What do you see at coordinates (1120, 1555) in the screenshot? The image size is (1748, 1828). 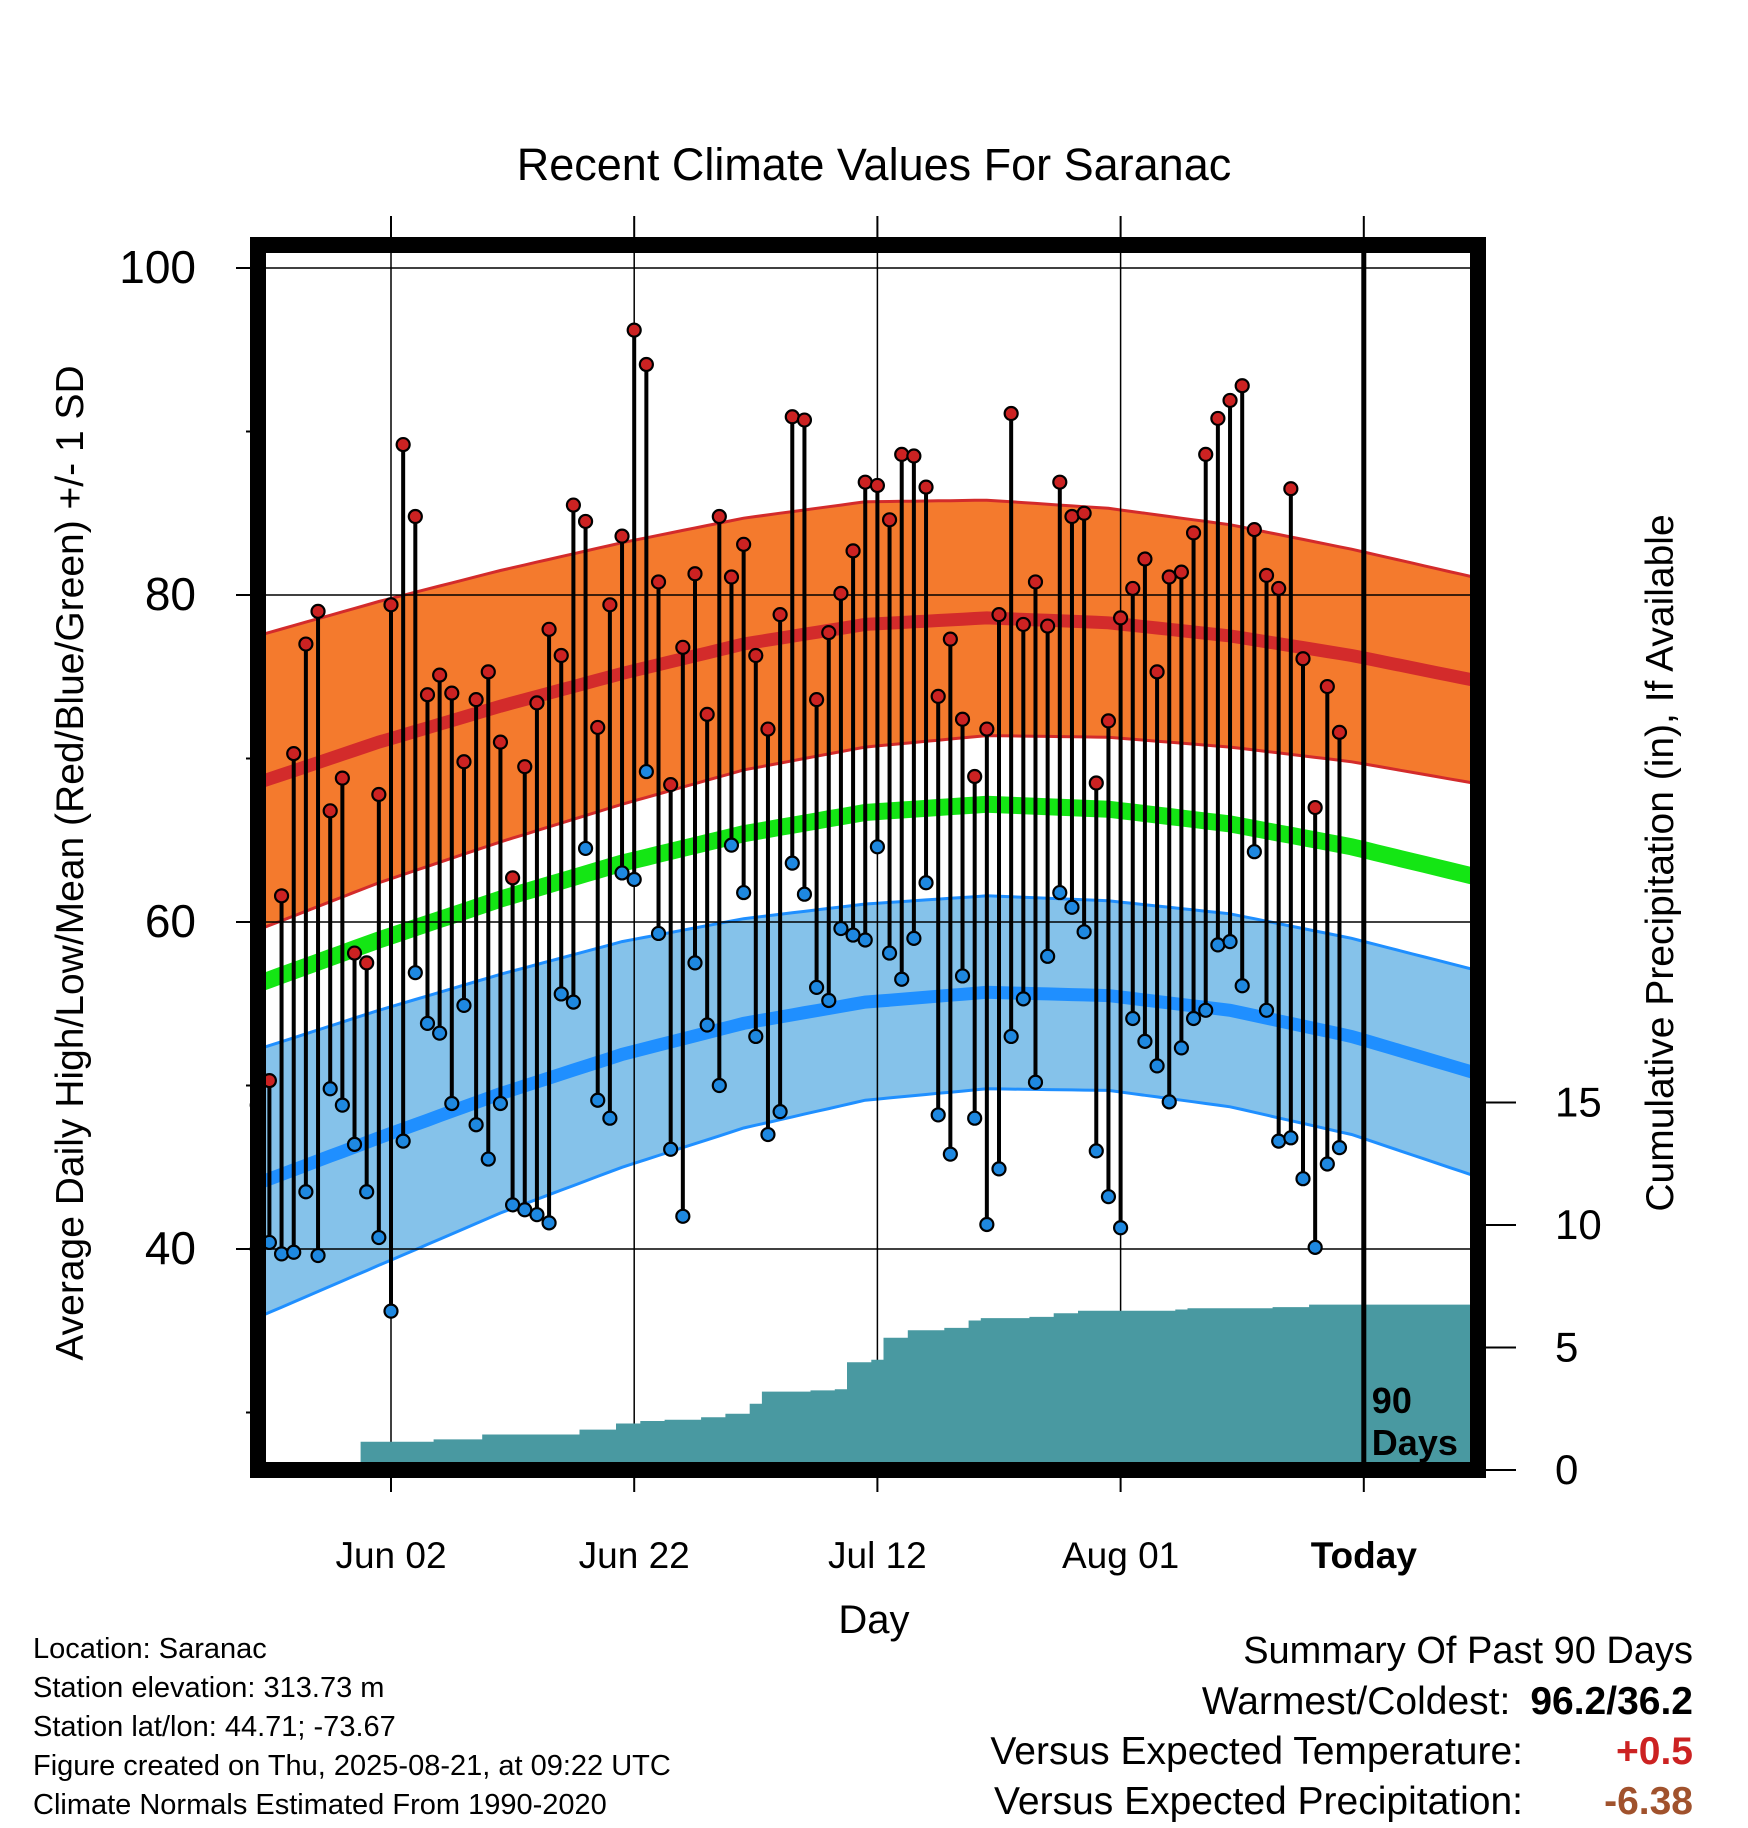 I see `x-tick-label-aug-01: Aug 01` at bounding box center [1120, 1555].